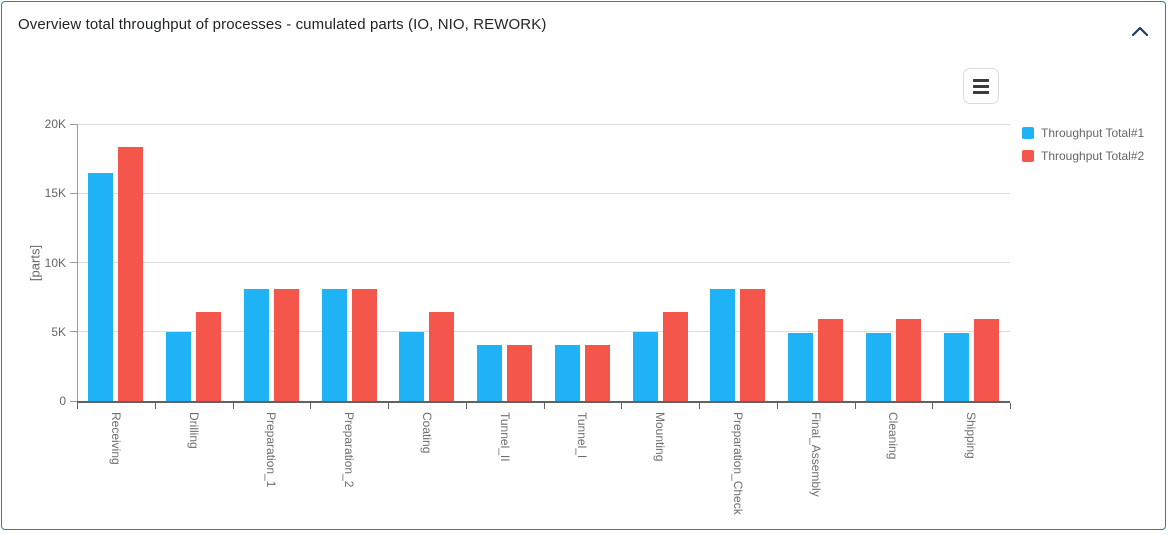 The image size is (1171, 535). What do you see at coordinates (878, 367) in the screenshot?
I see `bar-series1-cleaning` at bounding box center [878, 367].